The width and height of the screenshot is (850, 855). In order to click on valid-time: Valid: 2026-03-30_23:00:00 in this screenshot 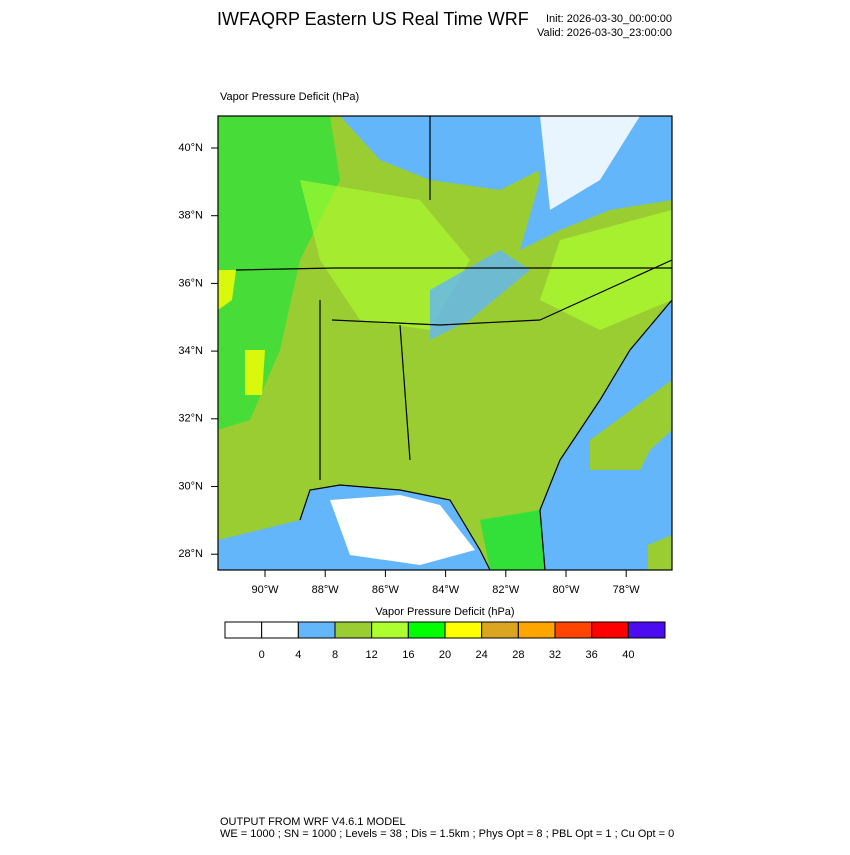, I will do `click(604, 33)`.